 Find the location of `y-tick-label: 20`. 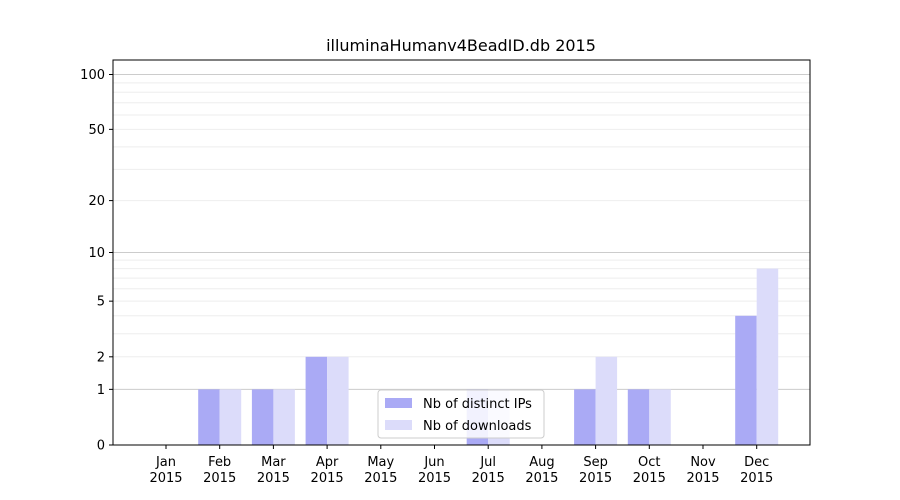

y-tick-label: 20 is located at coordinates (96, 201).